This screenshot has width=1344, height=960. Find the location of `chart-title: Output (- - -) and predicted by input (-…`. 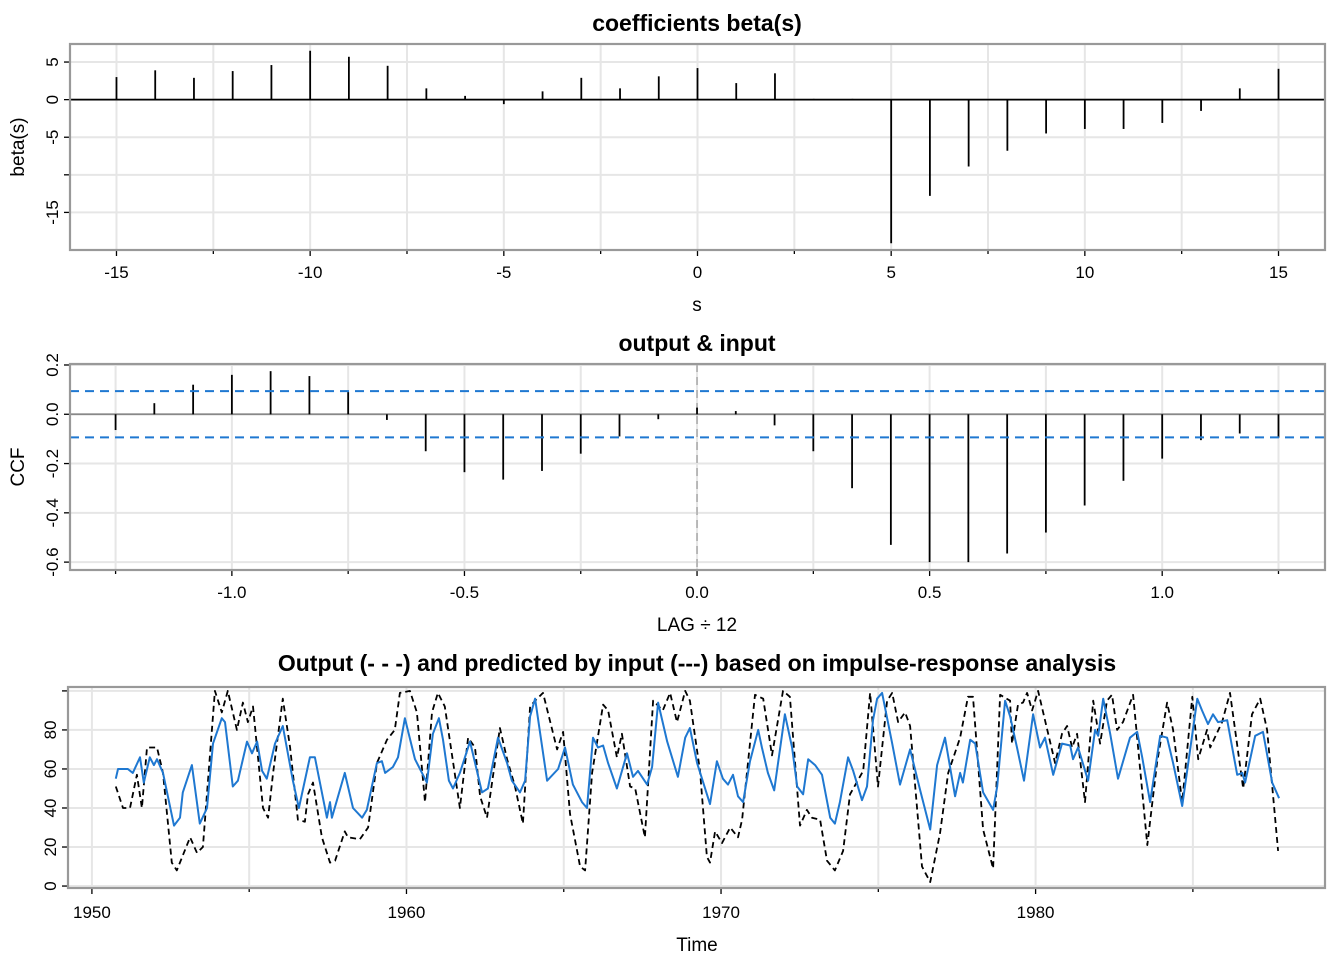

chart-title: Output (- - -) and predicted by input (-… is located at coordinates (697, 663).